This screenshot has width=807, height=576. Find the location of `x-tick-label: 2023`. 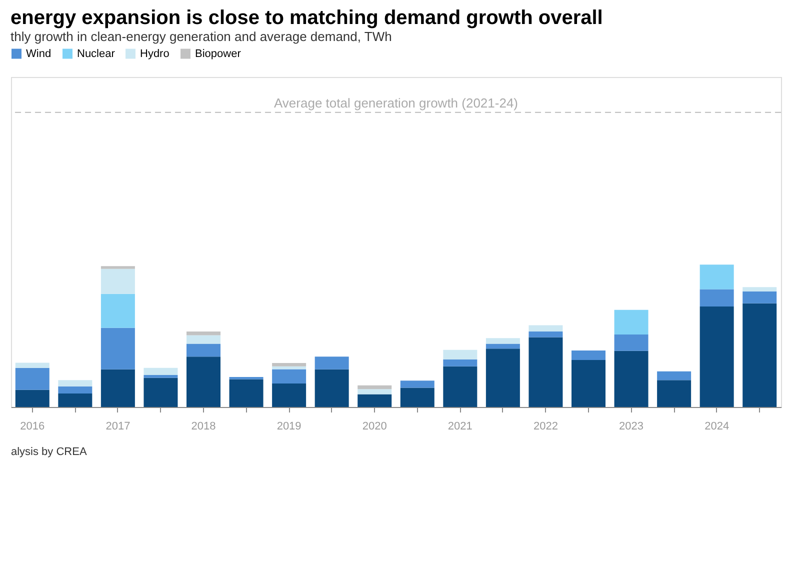

x-tick-label: 2023 is located at coordinates (631, 426).